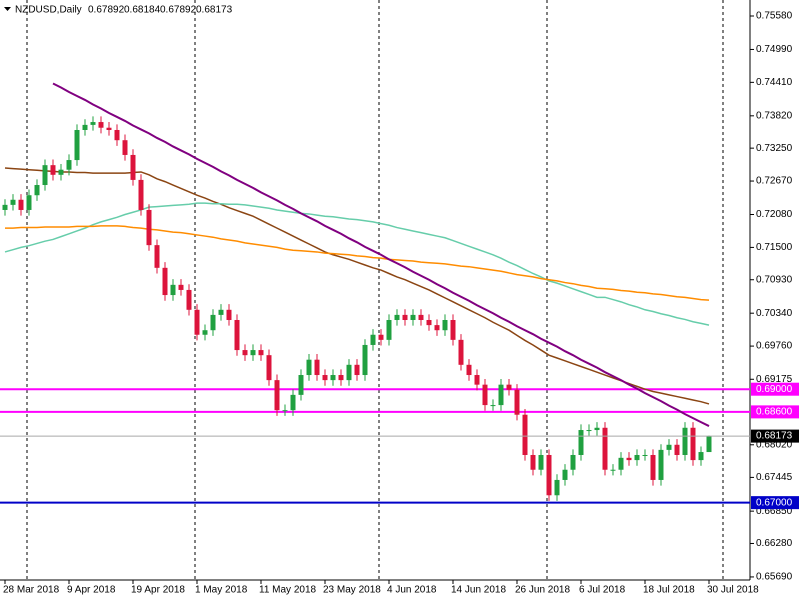  What do you see at coordinates (774, 82) in the screenshot?
I see `y-tick-label: 0.74410` at bounding box center [774, 82].